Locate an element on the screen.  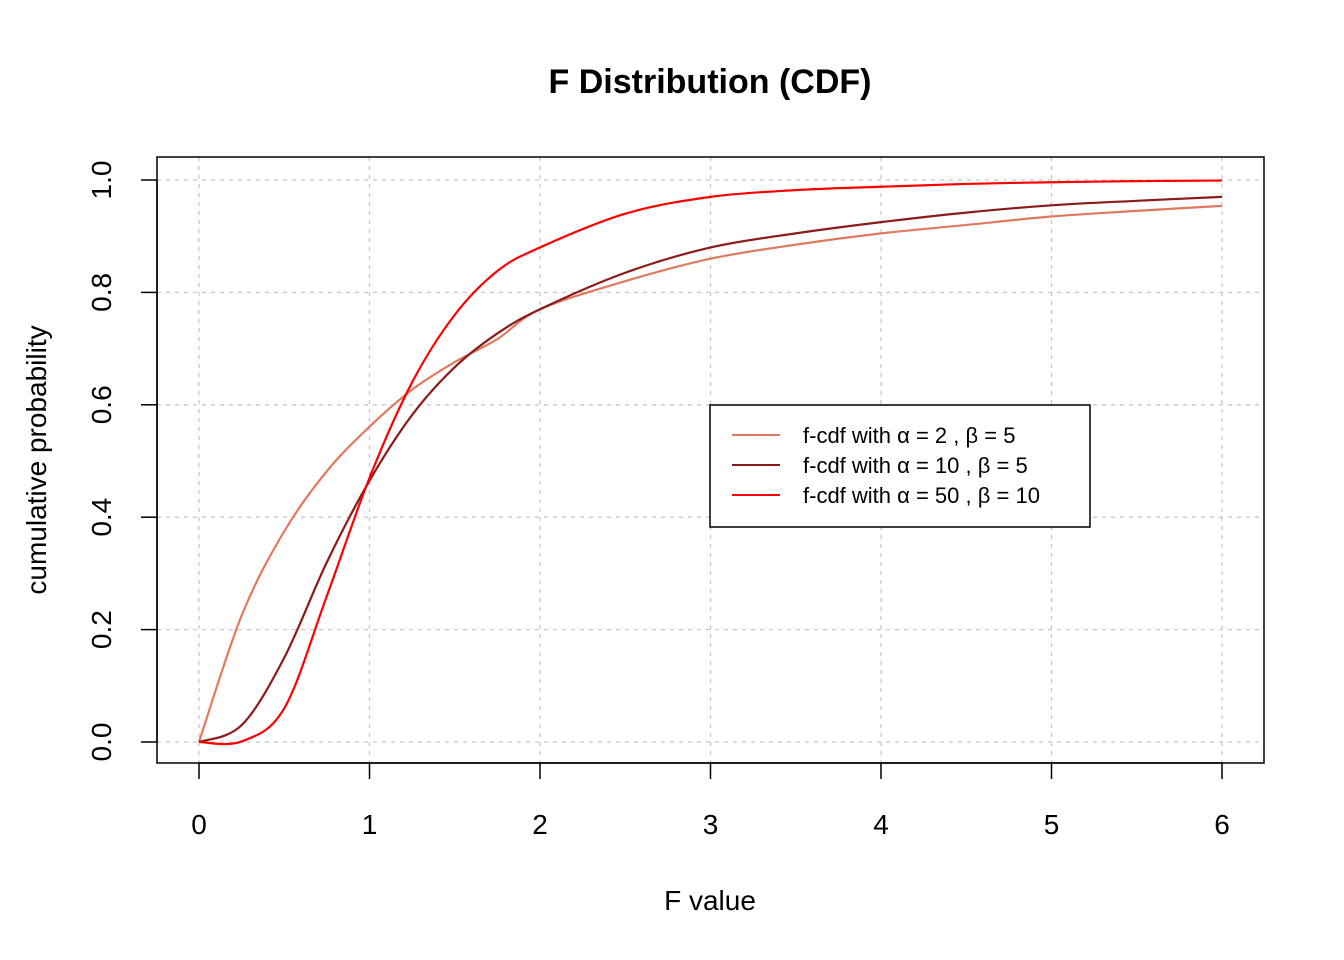
x-axis-label: F value is located at coordinates (710, 900).